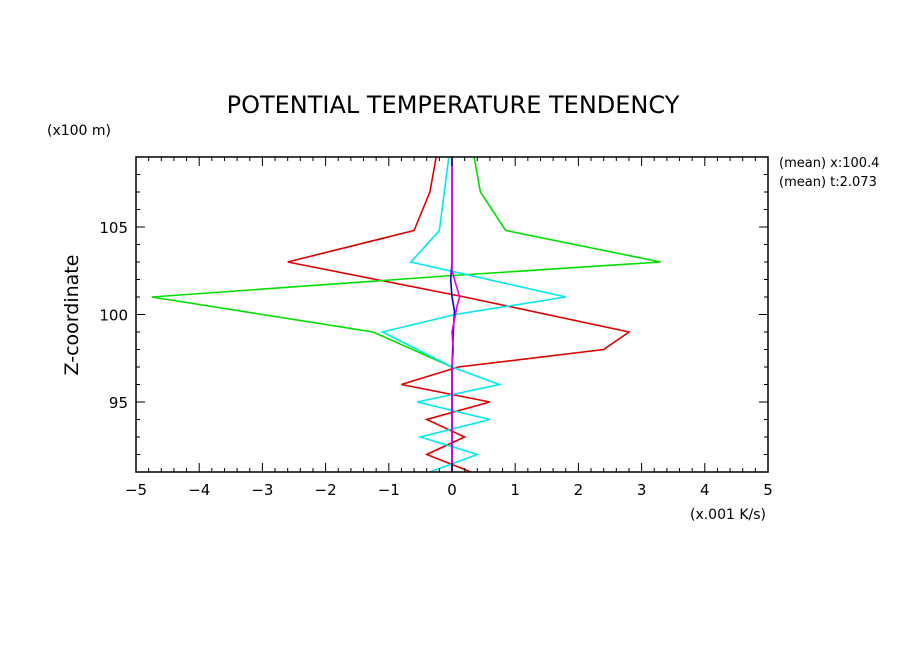 This screenshot has width=904, height=654. Describe the element at coordinates (828, 182) in the screenshot. I see `annotation-mean-t: (mean) t:2.073` at that location.